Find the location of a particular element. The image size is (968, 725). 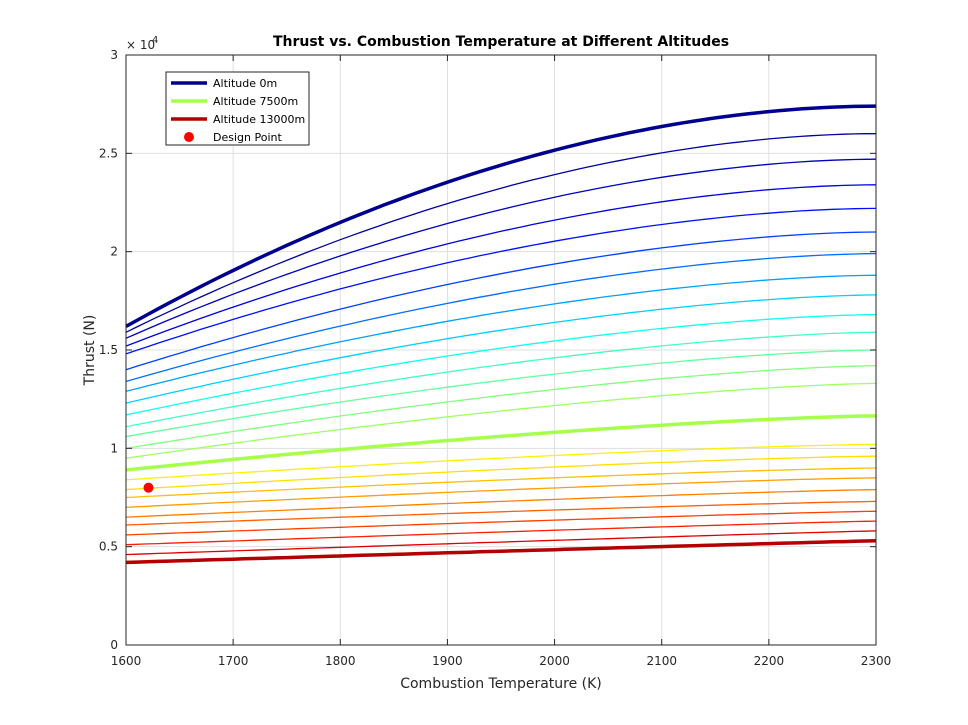

y-tick-label: 0 is located at coordinates (114, 645).